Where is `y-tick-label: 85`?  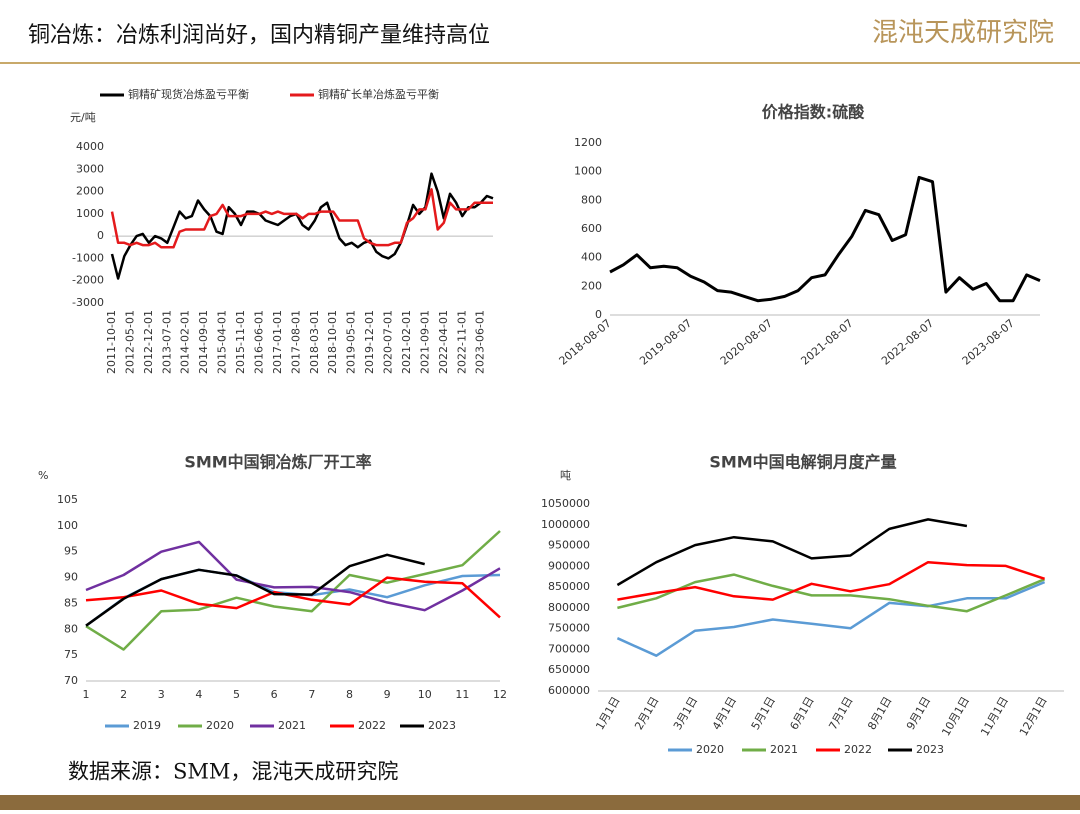
y-tick-label: 85 is located at coordinates (71, 602).